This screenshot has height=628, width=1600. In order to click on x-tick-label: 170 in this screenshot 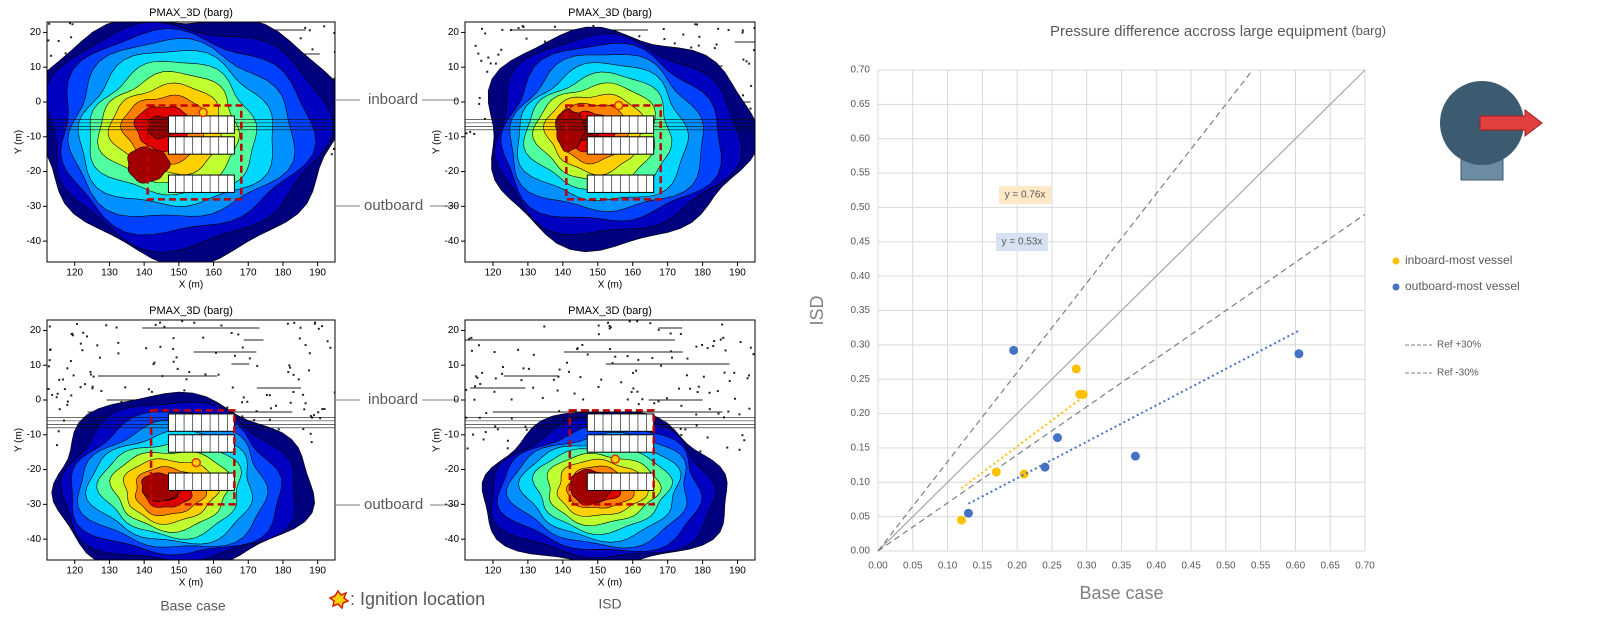, I will do `click(248, 273)`.